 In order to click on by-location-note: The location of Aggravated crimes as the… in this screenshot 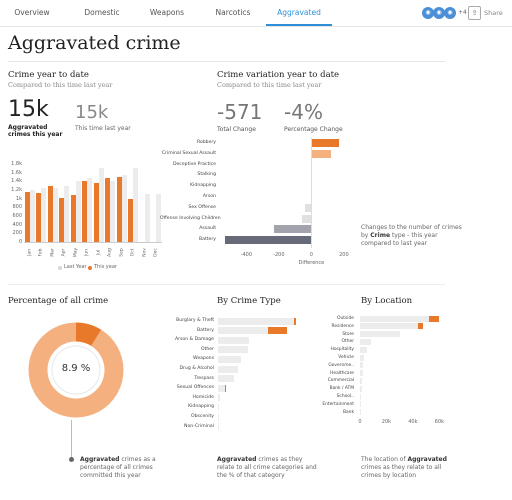, I will do `click(404, 467)`.